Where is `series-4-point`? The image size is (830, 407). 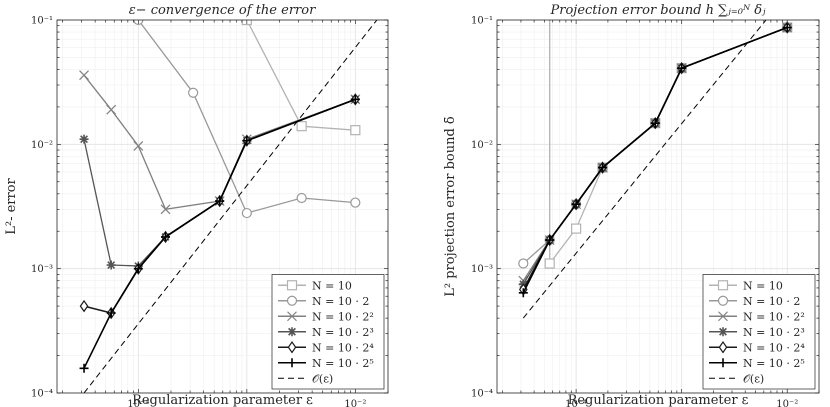 series-4-point is located at coordinates (84, 306).